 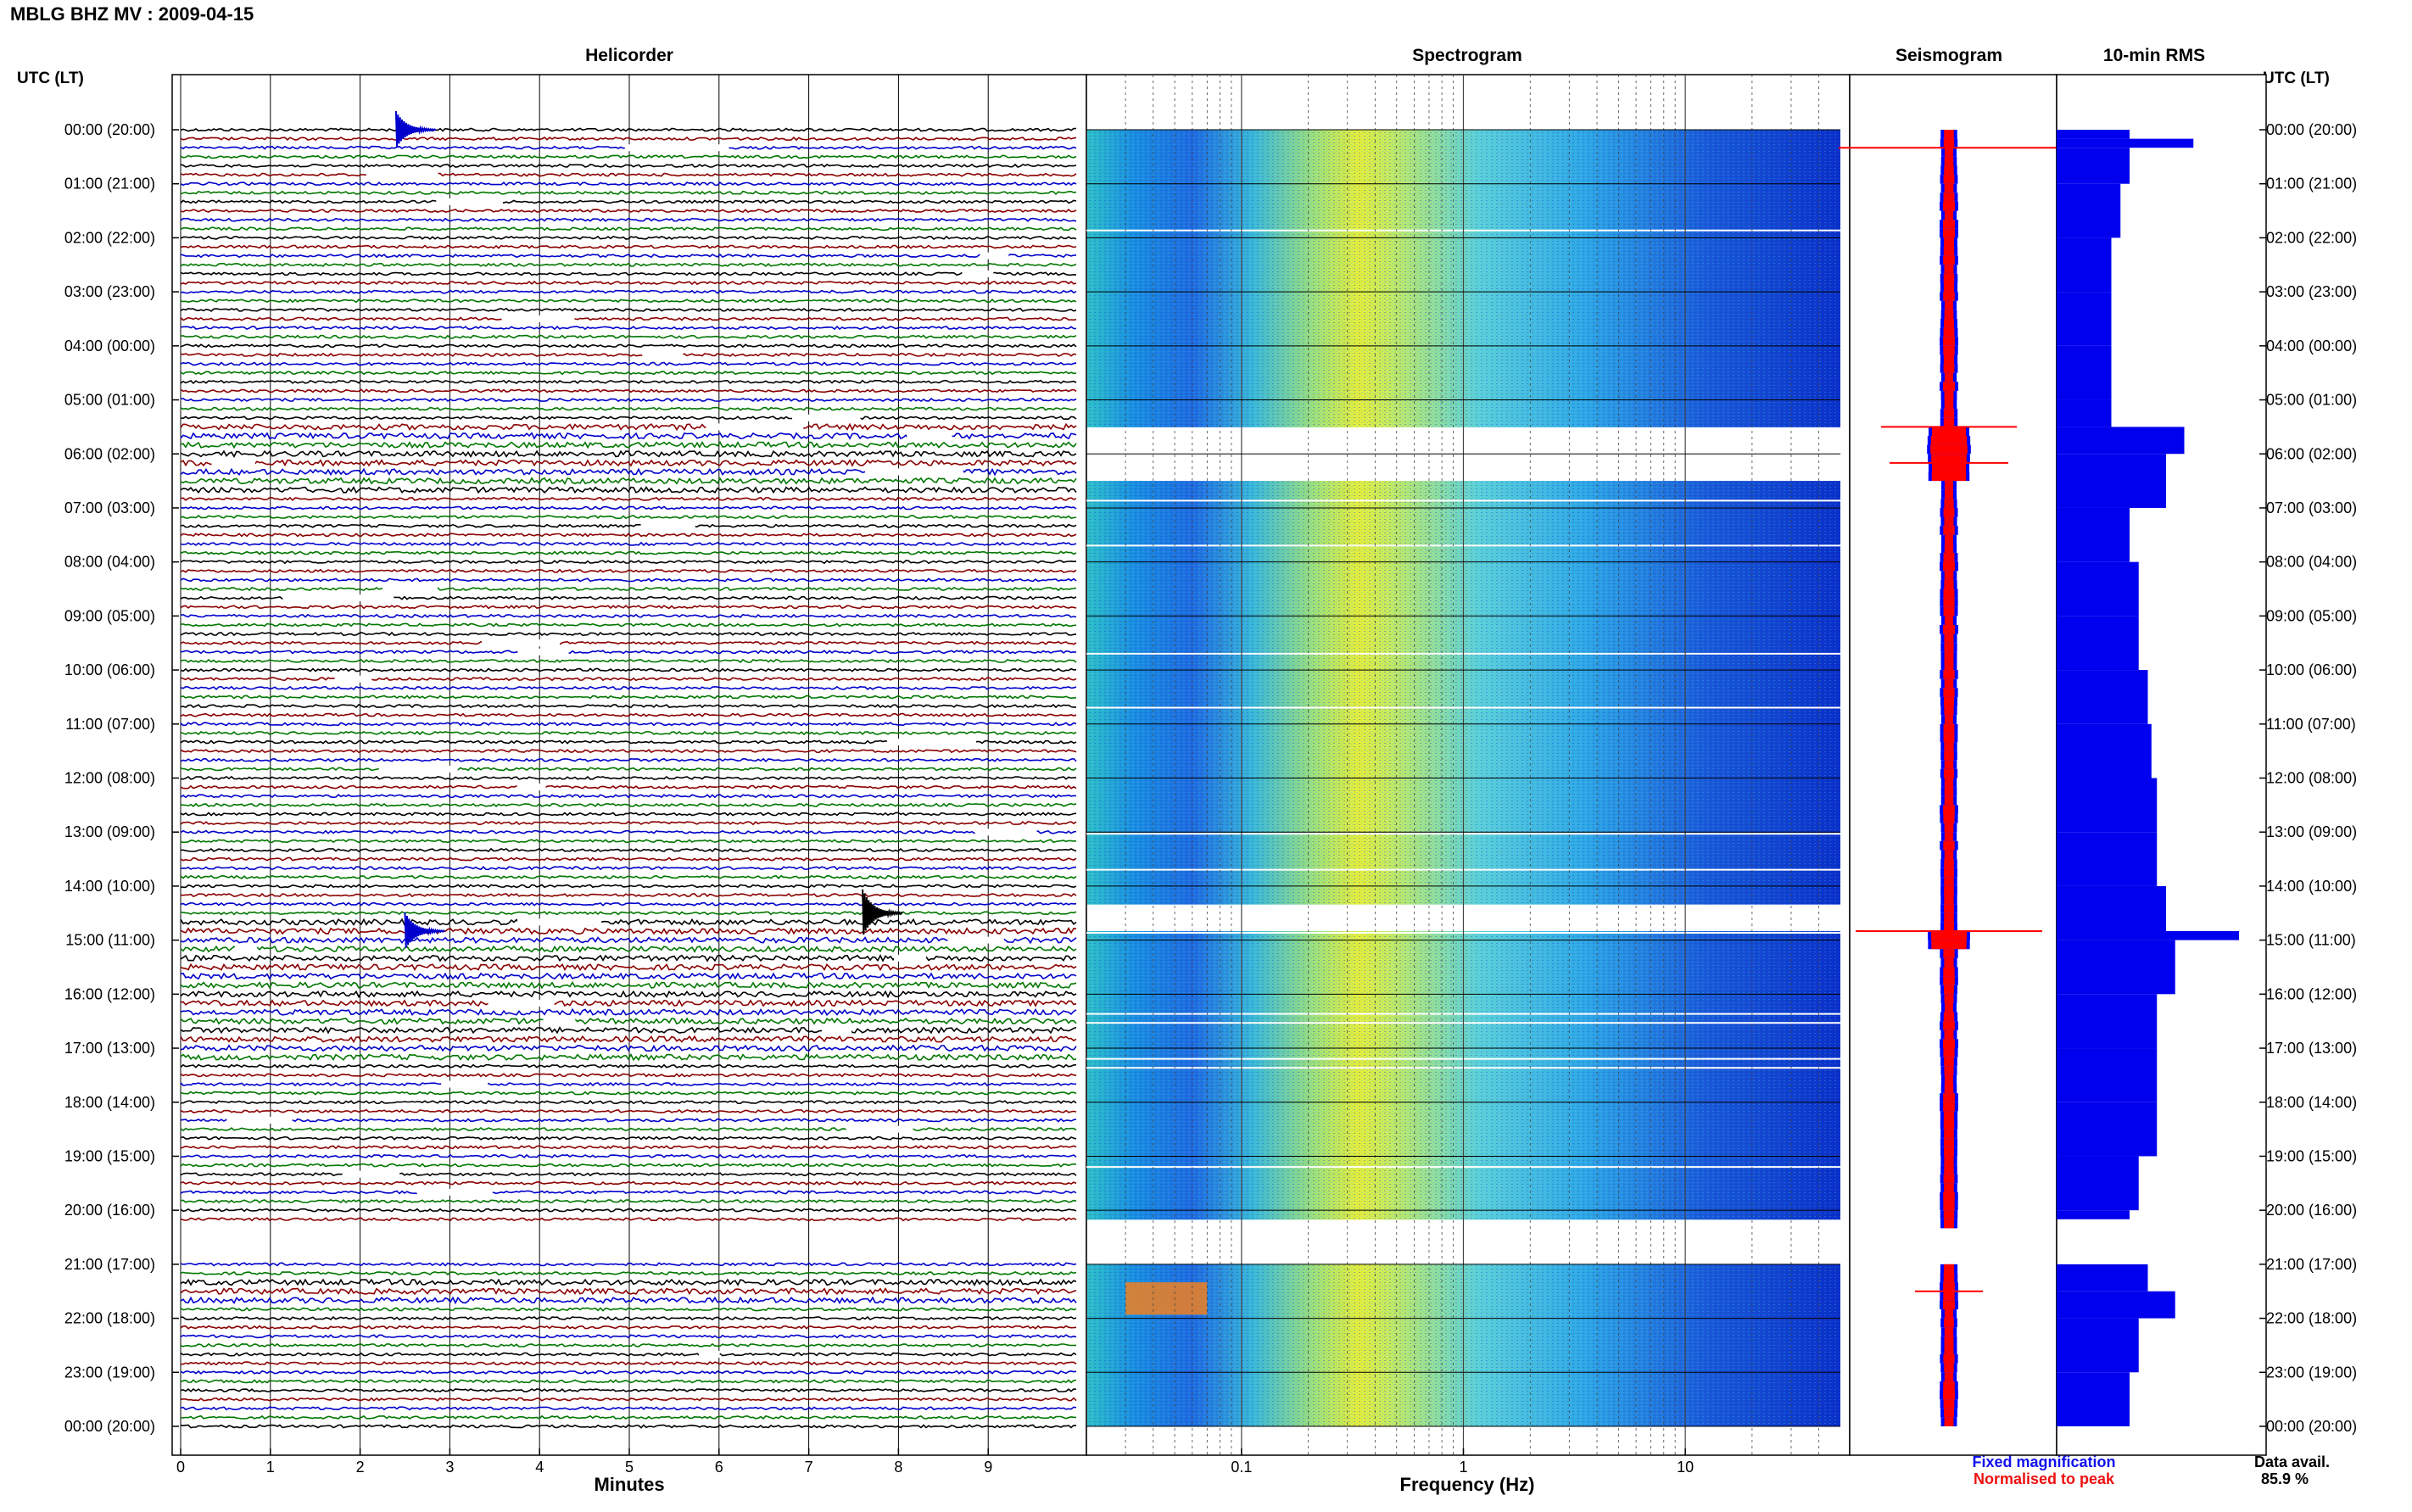 What do you see at coordinates (1949, 765) in the screenshot?
I see `seismogram-panel` at bounding box center [1949, 765].